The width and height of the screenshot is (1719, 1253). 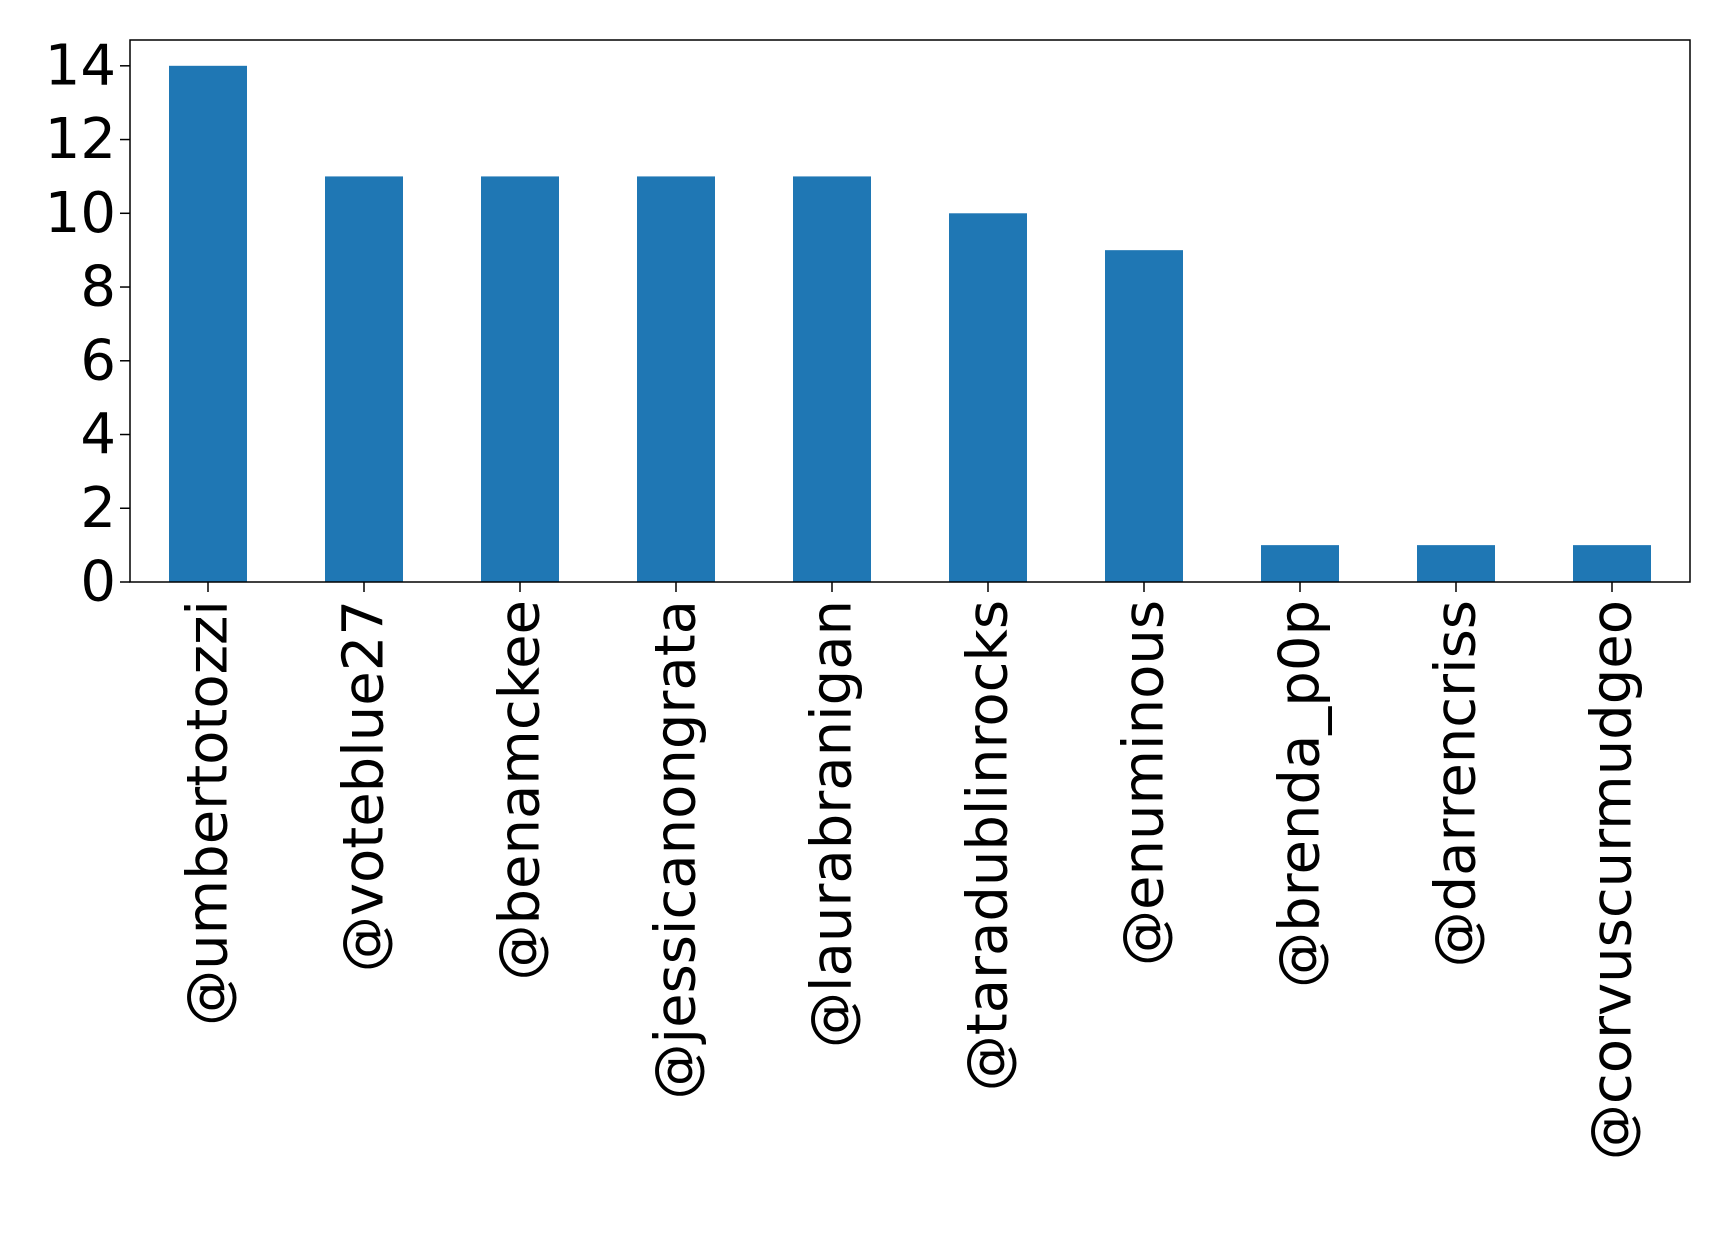 What do you see at coordinates (98, 287) in the screenshot?
I see `y-tick-label: 8` at bounding box center [98, 287].